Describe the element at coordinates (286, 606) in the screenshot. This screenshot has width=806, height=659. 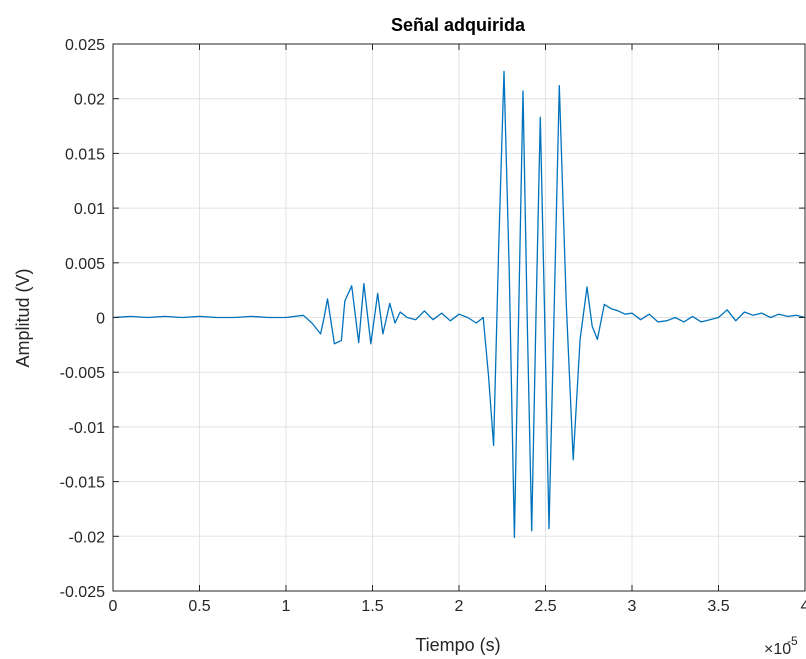
I see `x-tick-label: 1` at that location.